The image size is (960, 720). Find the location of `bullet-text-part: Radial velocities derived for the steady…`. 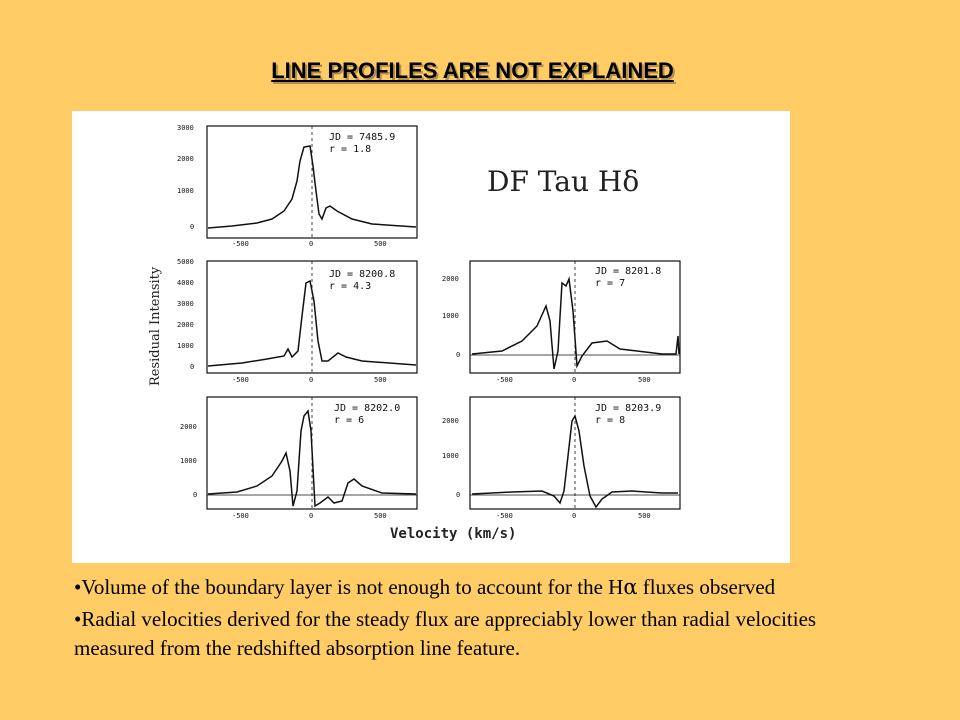

bullet-text-part: Radial velocities derived for the steady… is located at coordinates (445, 633).